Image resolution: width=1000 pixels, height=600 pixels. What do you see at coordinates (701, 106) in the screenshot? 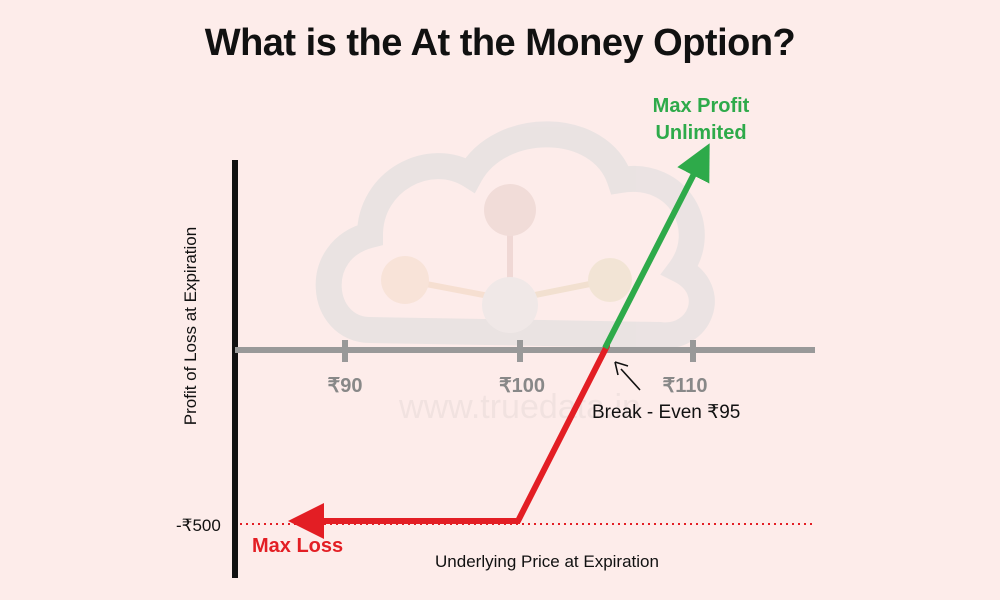
I see `max-profit-label: Max Profit` at bounding box center [701, 106].